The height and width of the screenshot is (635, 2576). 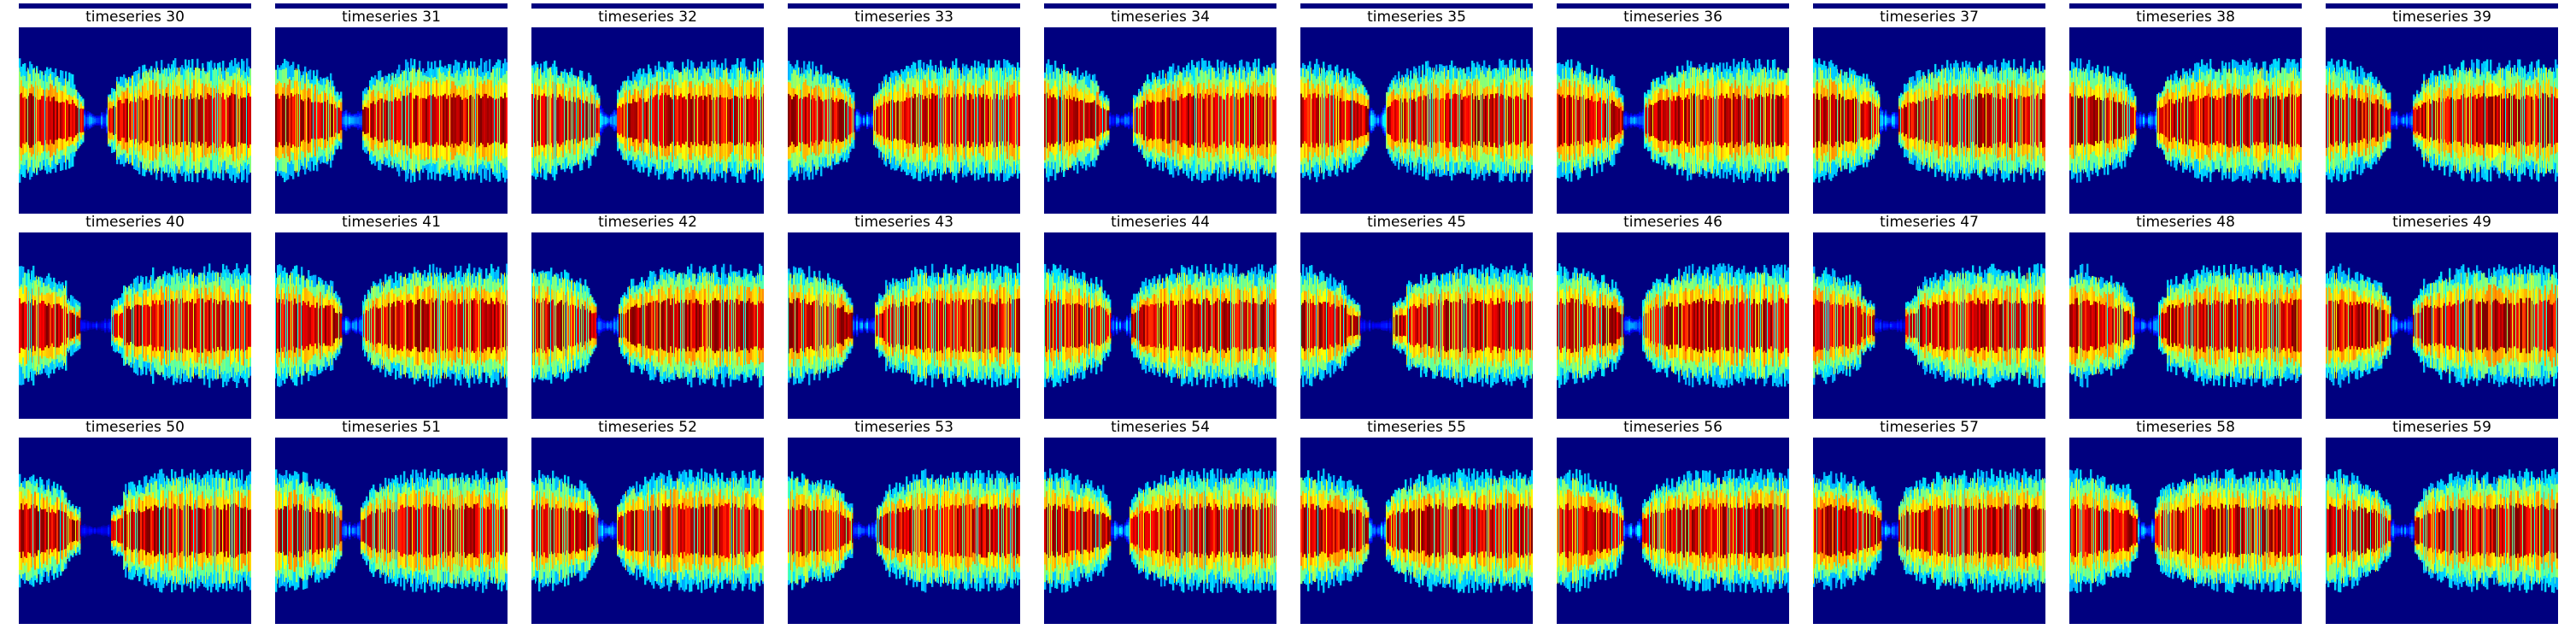 What do you see at coordinates (2185, 6) in the screenshot?
I see `panel-top-strip` at bounding box center [2185, 6].